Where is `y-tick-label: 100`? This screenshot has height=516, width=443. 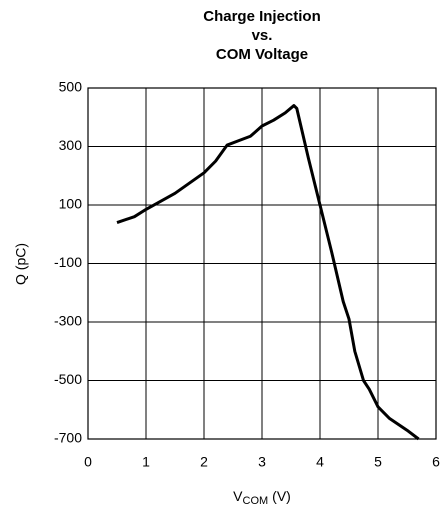 y-tick-label: 100 is located at coordinates (71, 204).